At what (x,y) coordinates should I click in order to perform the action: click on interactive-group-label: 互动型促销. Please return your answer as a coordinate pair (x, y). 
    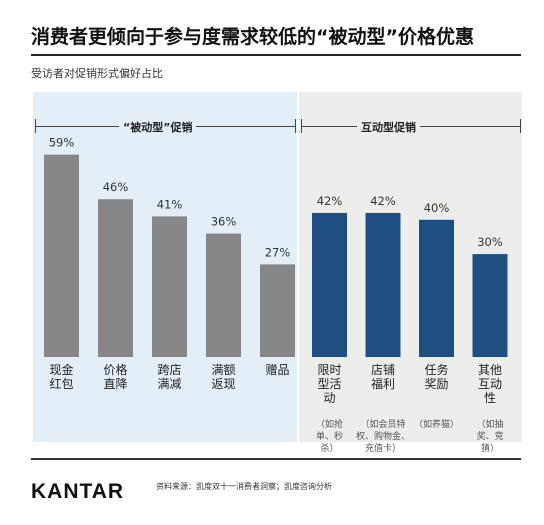
    Looking at the image, I should click on (388, 127).